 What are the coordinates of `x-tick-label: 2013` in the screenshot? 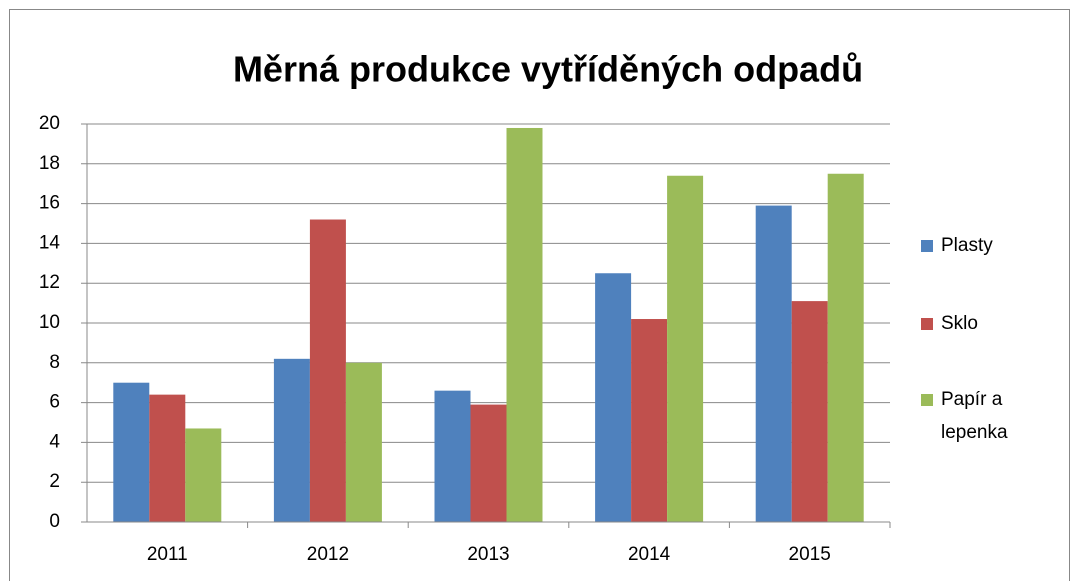 It's located at (488, 554).